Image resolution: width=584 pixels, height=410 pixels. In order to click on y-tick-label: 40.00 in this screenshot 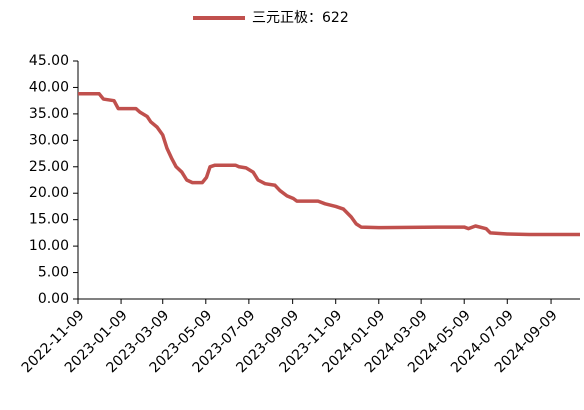, I will do `click(49, 87)`.